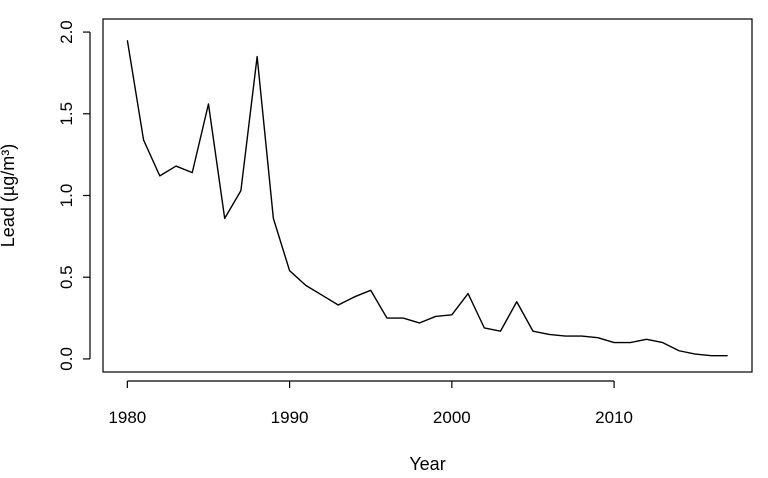  What do you see at coordinates (290, 417) in the screenshot?
I see `x-tick-label: 1990` at bounding box center [290, 417].